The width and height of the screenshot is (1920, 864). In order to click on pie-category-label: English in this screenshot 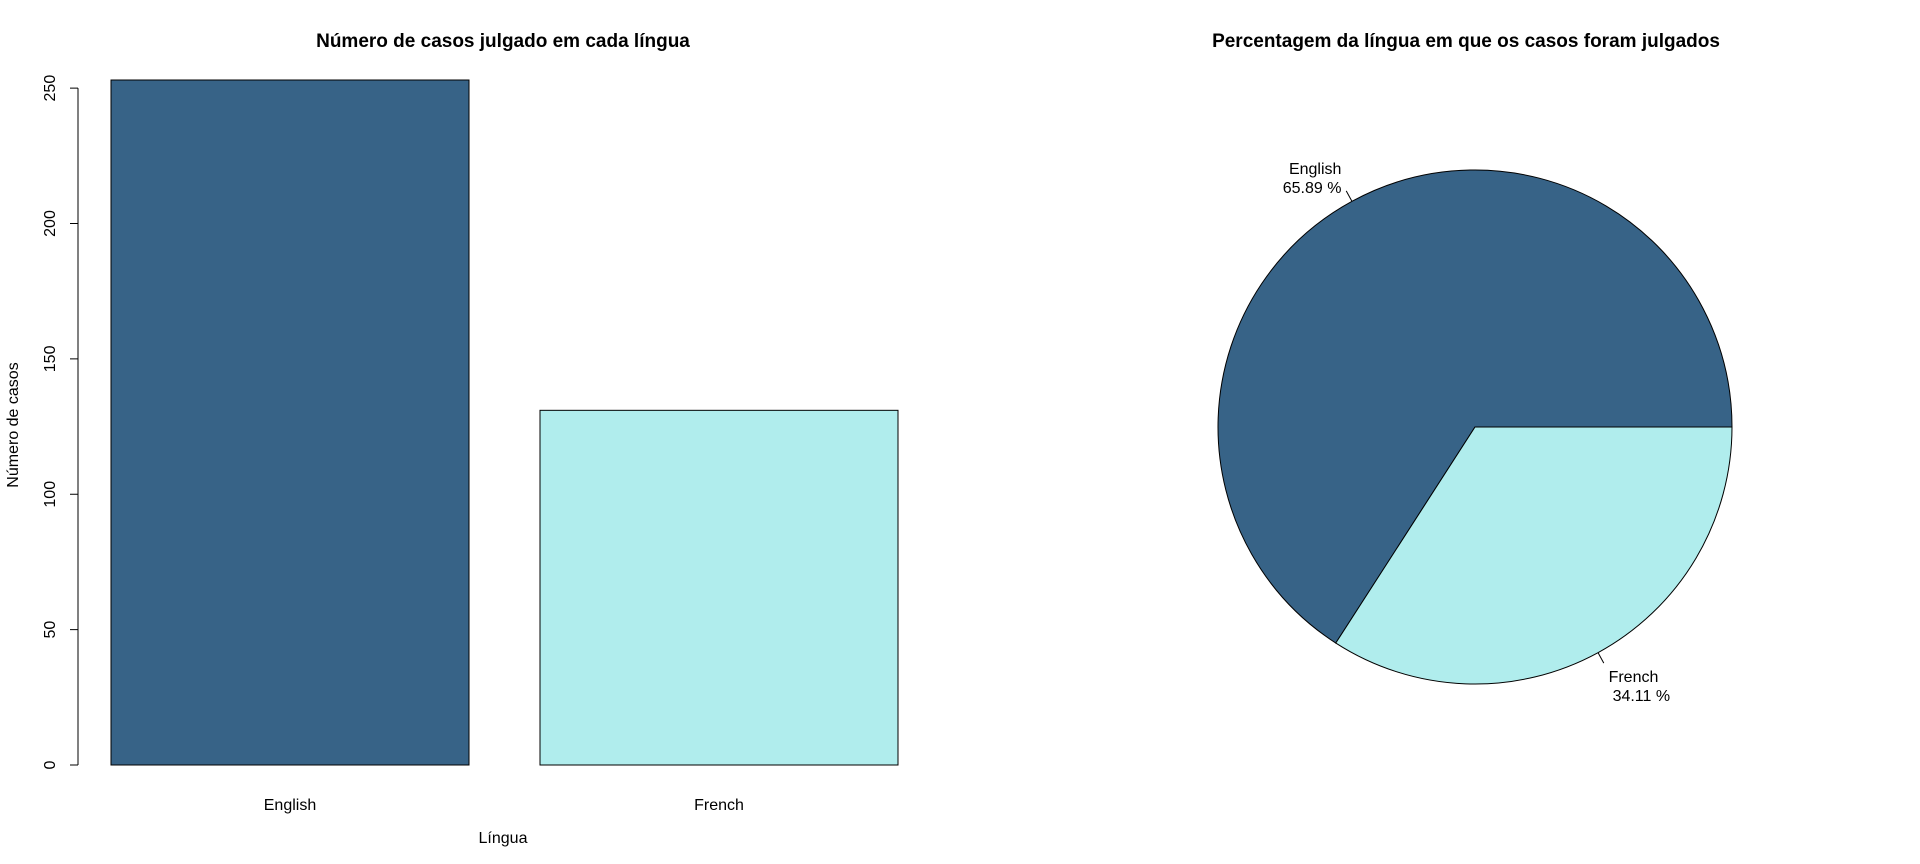, I will do `click(1315, 169)`.